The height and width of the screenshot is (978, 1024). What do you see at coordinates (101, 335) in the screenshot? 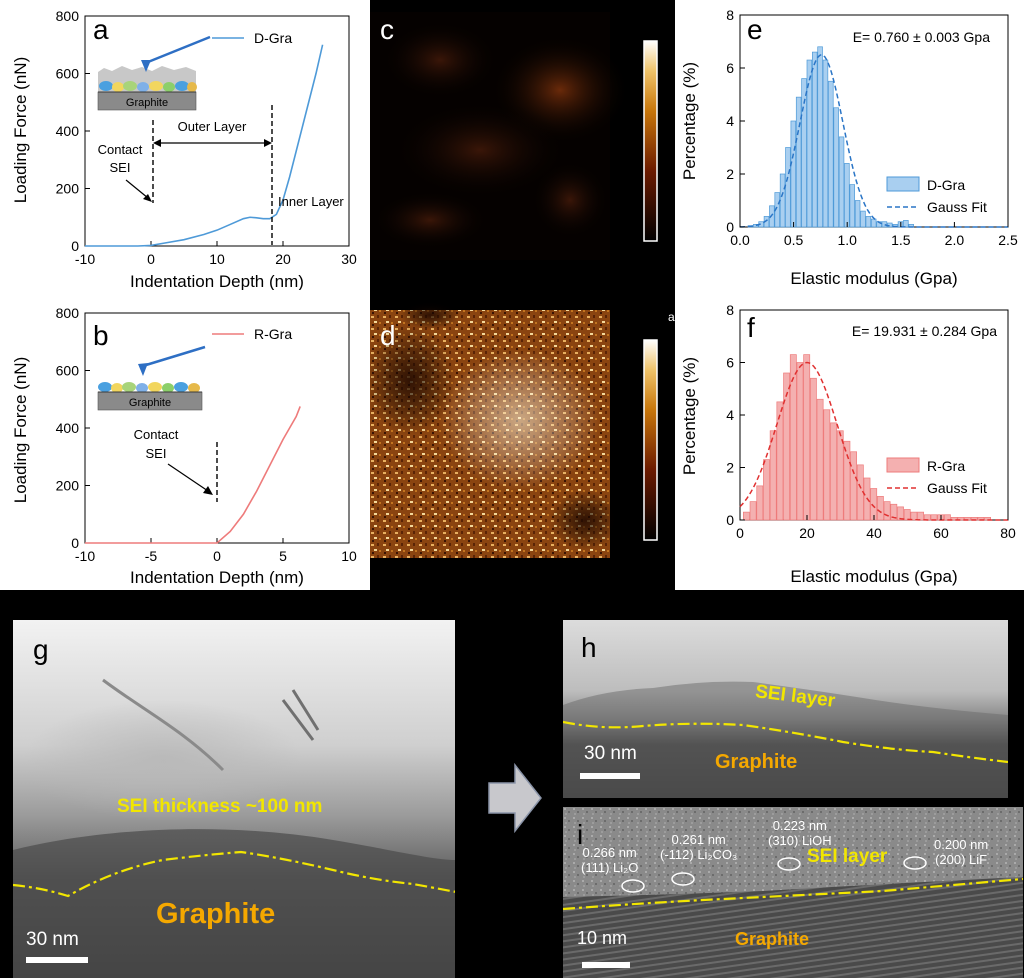
I see `panel-label-b: b` at bounding box center [101, 335].